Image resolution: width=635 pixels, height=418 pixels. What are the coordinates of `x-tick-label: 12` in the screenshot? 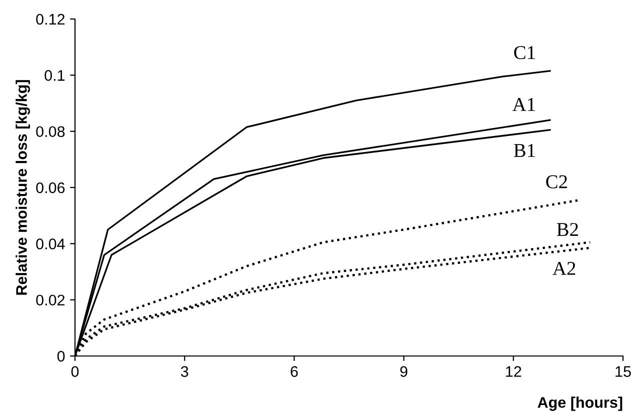 It's located at (514, 371).